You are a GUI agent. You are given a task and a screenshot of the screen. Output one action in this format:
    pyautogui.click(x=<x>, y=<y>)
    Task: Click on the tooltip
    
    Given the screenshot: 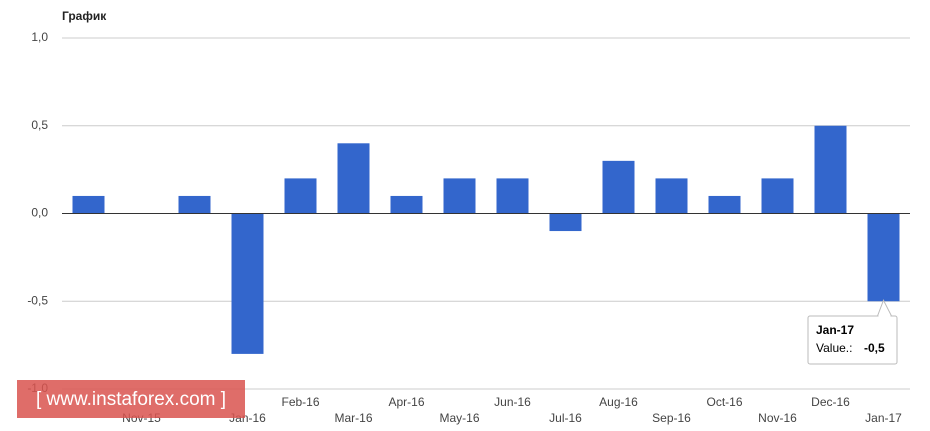 What is the action you would take?
    pyautogui.click(x=852, y=340)
    